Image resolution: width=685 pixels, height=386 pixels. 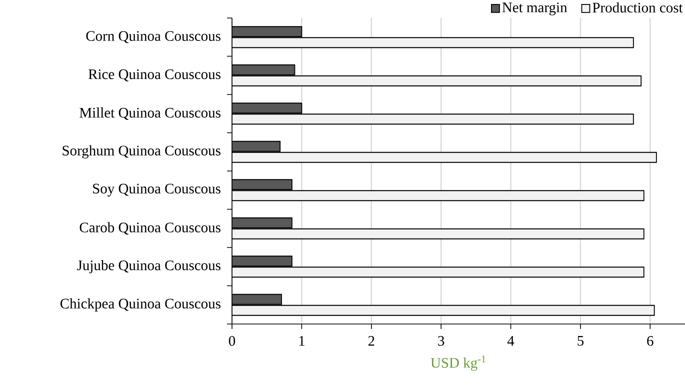 I want to click on y-tick-label: Rice Quinoa Couscous, so click(x=154, y=75).